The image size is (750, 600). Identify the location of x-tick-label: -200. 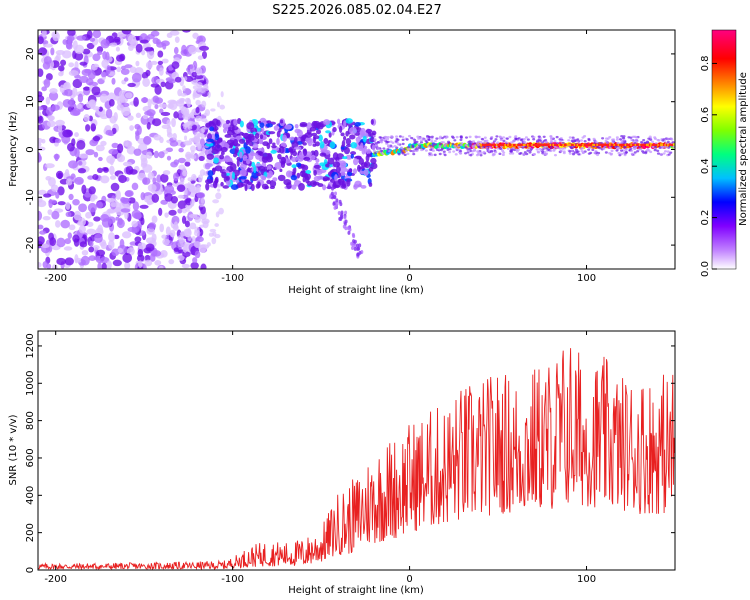
(55, 278).